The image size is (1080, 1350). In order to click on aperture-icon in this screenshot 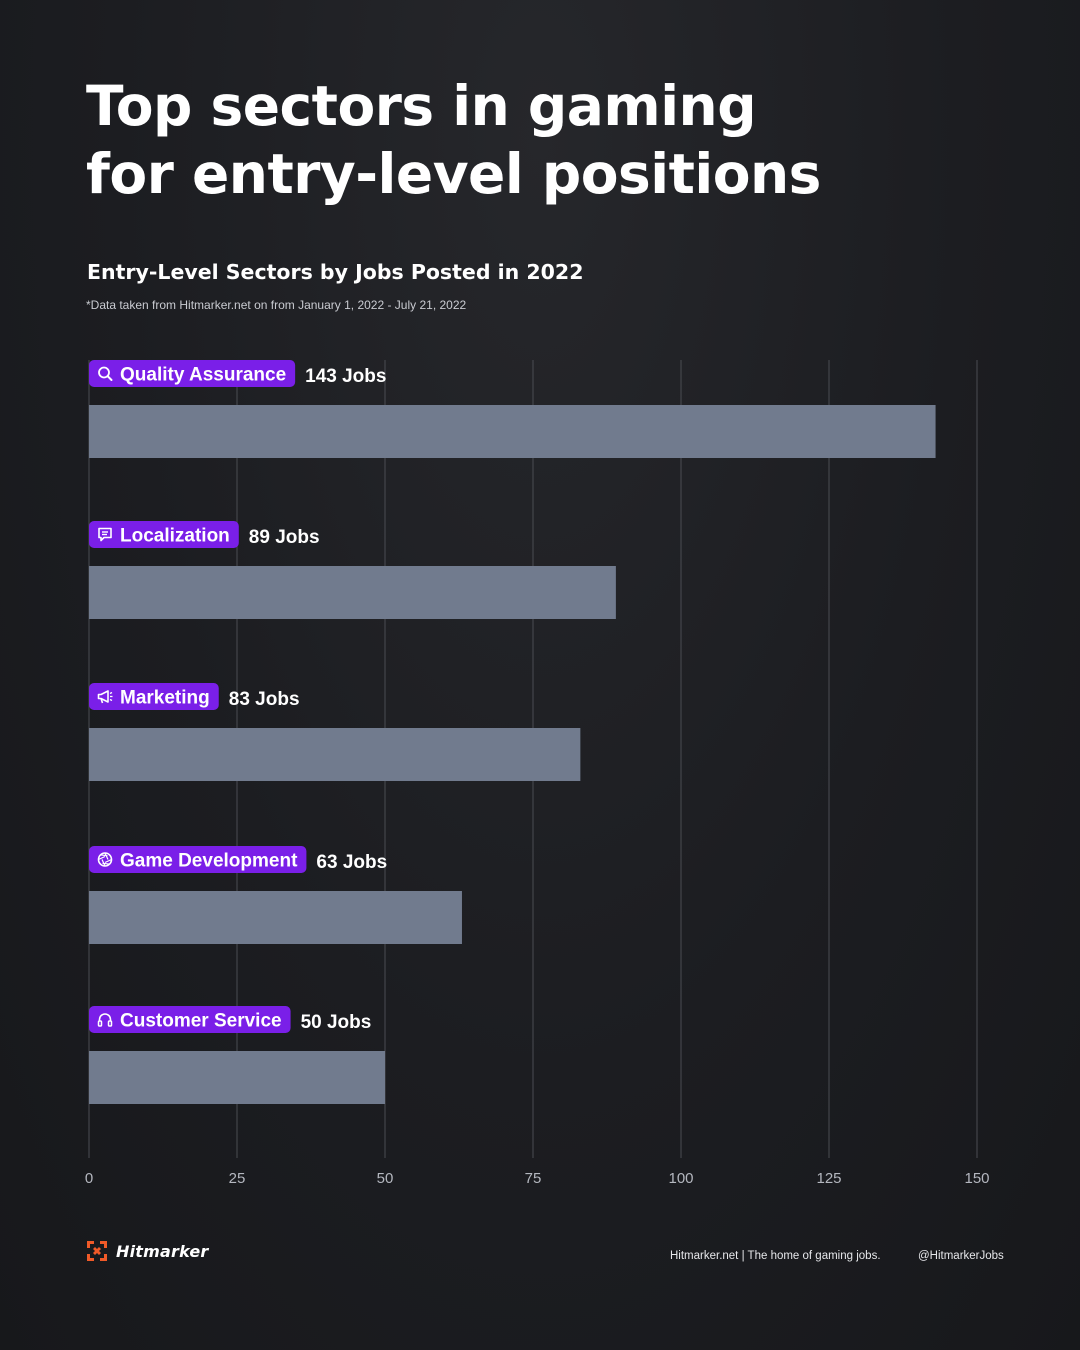, I will do `click(105, 859)`.